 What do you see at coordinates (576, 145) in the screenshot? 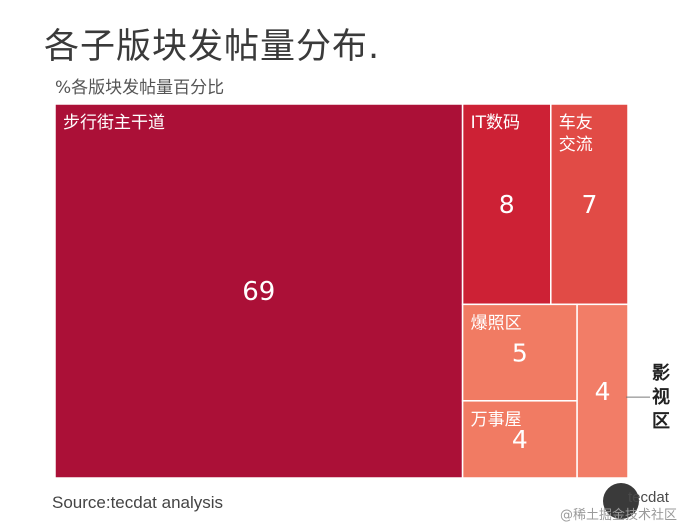
I see `cell-name-label: 交流` at bounding box center [576, 145].